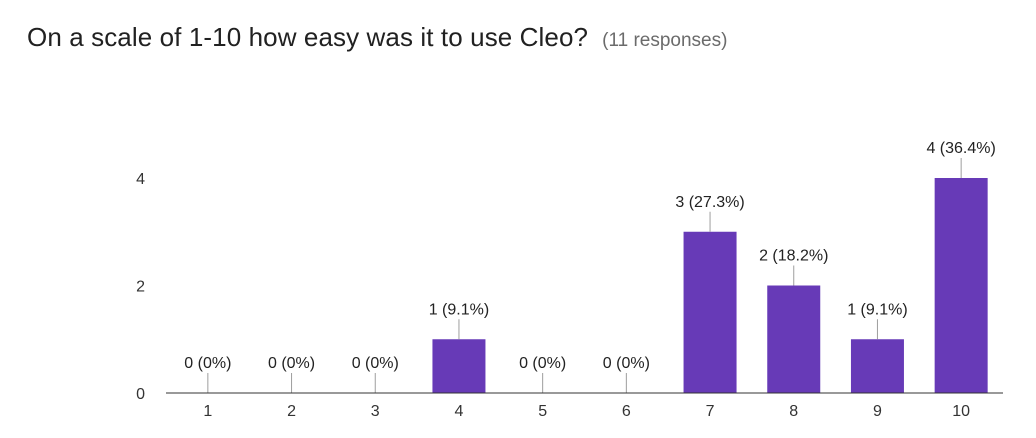 The image size is (1036, 438). What do you see at coordinates (542, 411) in the screenshot?
I see `x-tick-label: 5` at bounding box center [542, 411].